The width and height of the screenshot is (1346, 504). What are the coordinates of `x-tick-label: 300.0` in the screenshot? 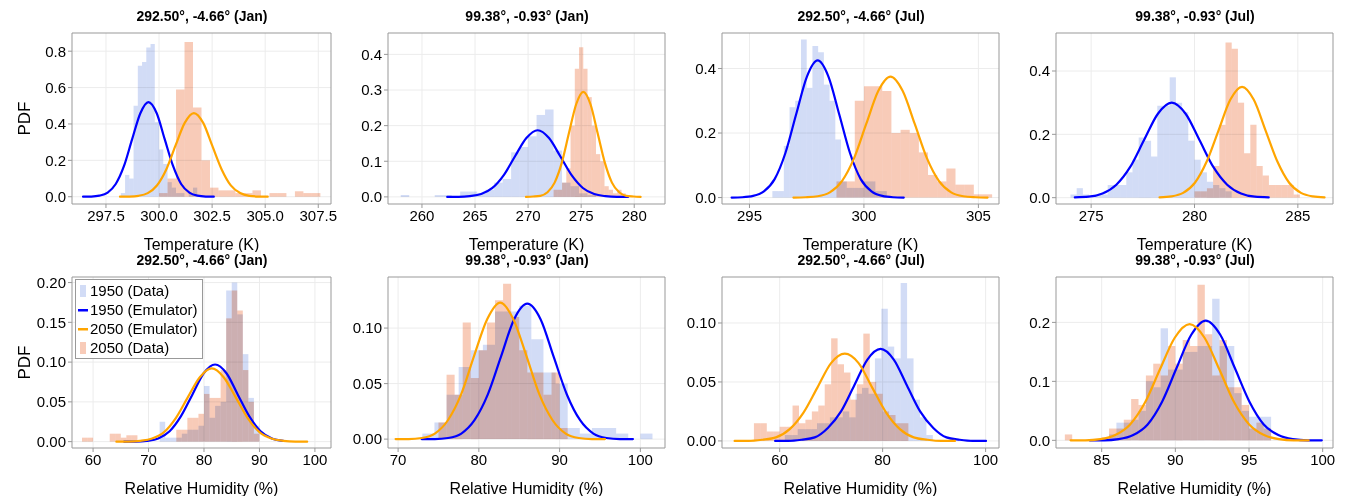 It's located at (159, 215).